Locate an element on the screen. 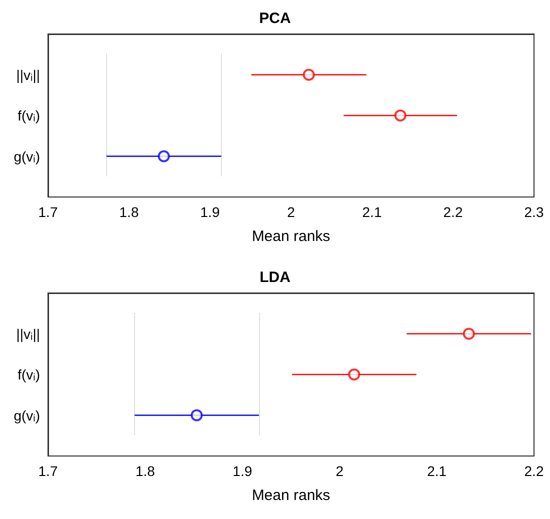 The image size is (550, 519). chart-title: LDA is located at coordinates (275, 277).